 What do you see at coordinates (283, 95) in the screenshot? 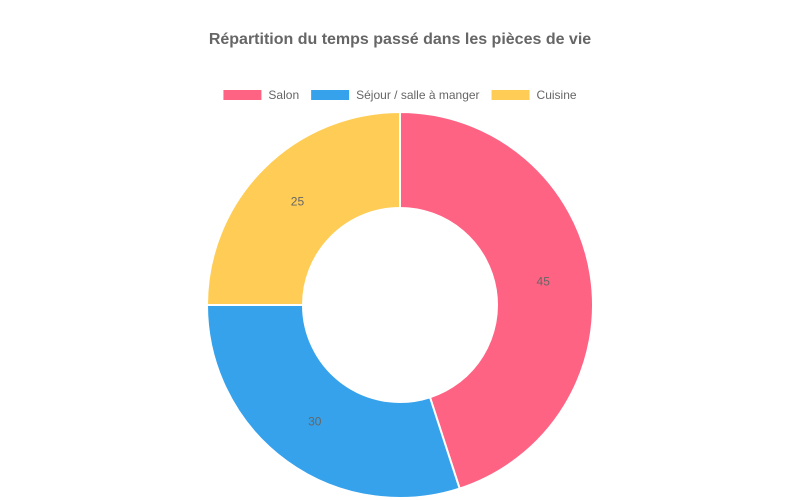
I see `legend-label: Salon` at bounding box center [283, 95].